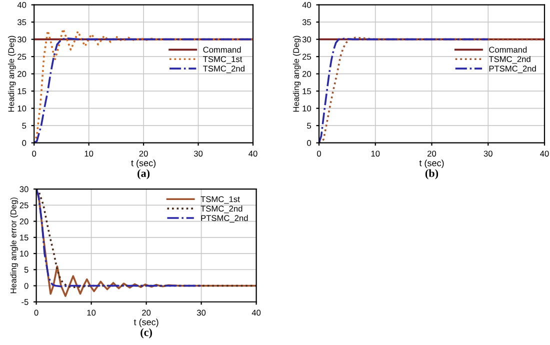 The image size is (550, 345). Describe the element at coordinates (14, 246) in the screenshot. I see `y-axis-title: Heading angle error (Deg)` at that location.